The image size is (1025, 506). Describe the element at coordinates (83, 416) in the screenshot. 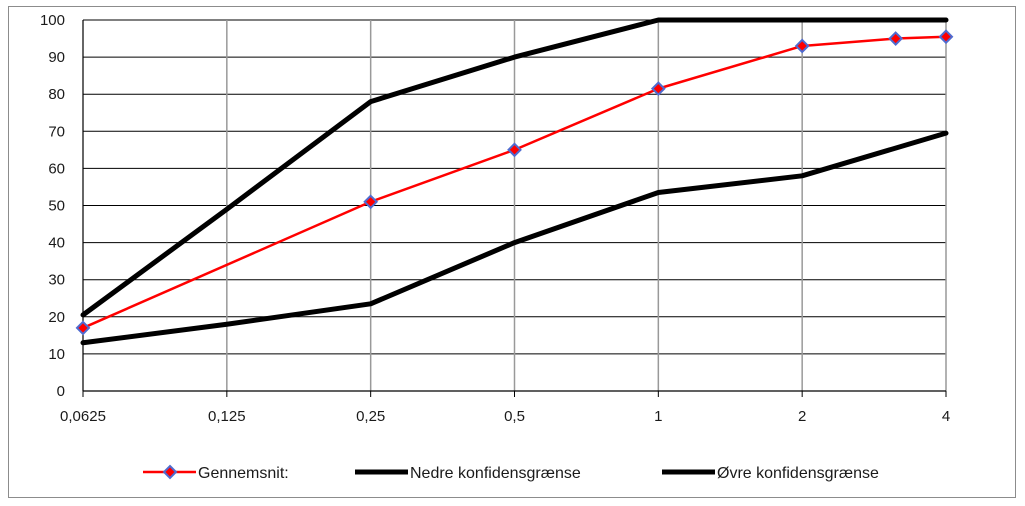

I see `x-tick-label: 0,0625` at that location.